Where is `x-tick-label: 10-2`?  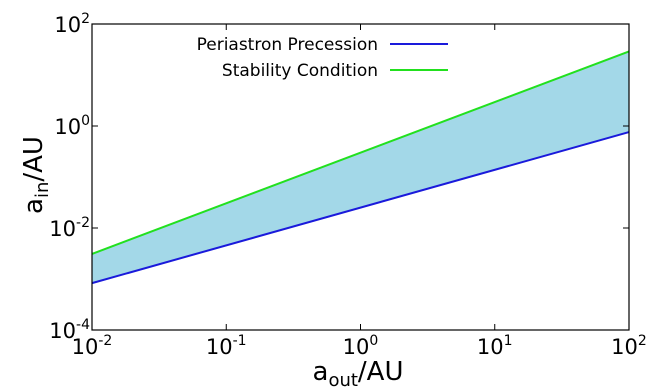 x-tick-label: 10-2 is located at coordinates (92, 346).